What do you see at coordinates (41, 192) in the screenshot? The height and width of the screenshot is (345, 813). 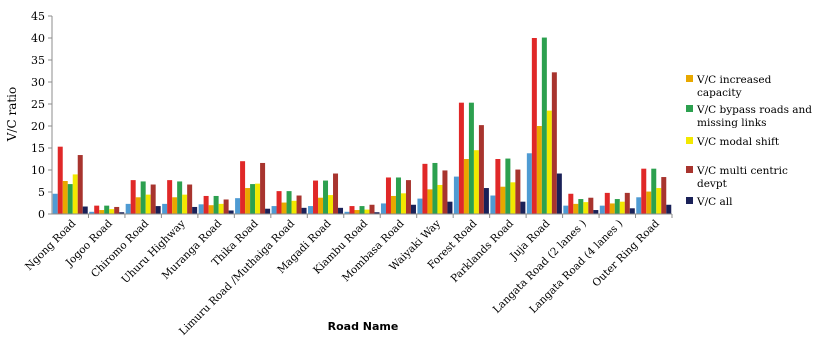 I see `y-tick-label: 5` at bounding box center [41, 192].